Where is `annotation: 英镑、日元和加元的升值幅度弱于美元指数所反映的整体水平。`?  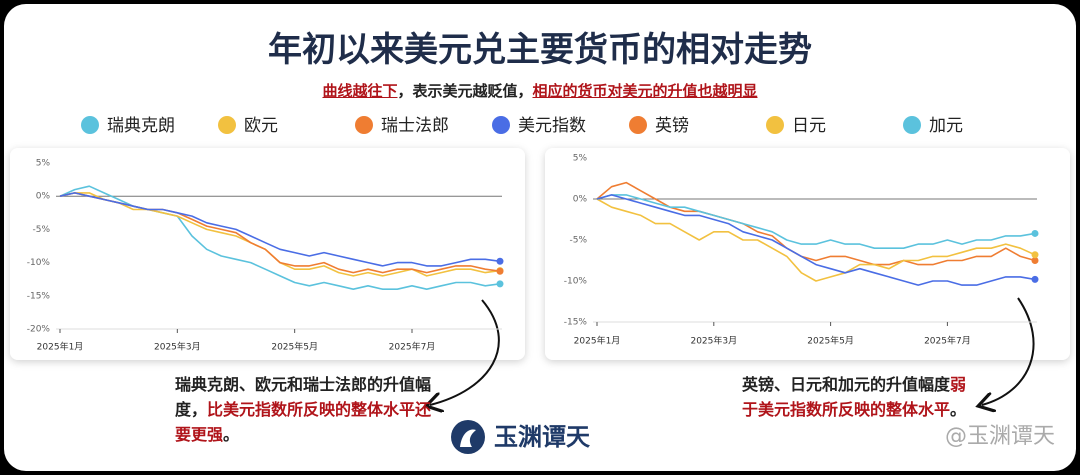 annotation: 英镑、日元和加元的升值幅度弱于美元指数所反映的整体水平。 is located at coordinates (862, 397).